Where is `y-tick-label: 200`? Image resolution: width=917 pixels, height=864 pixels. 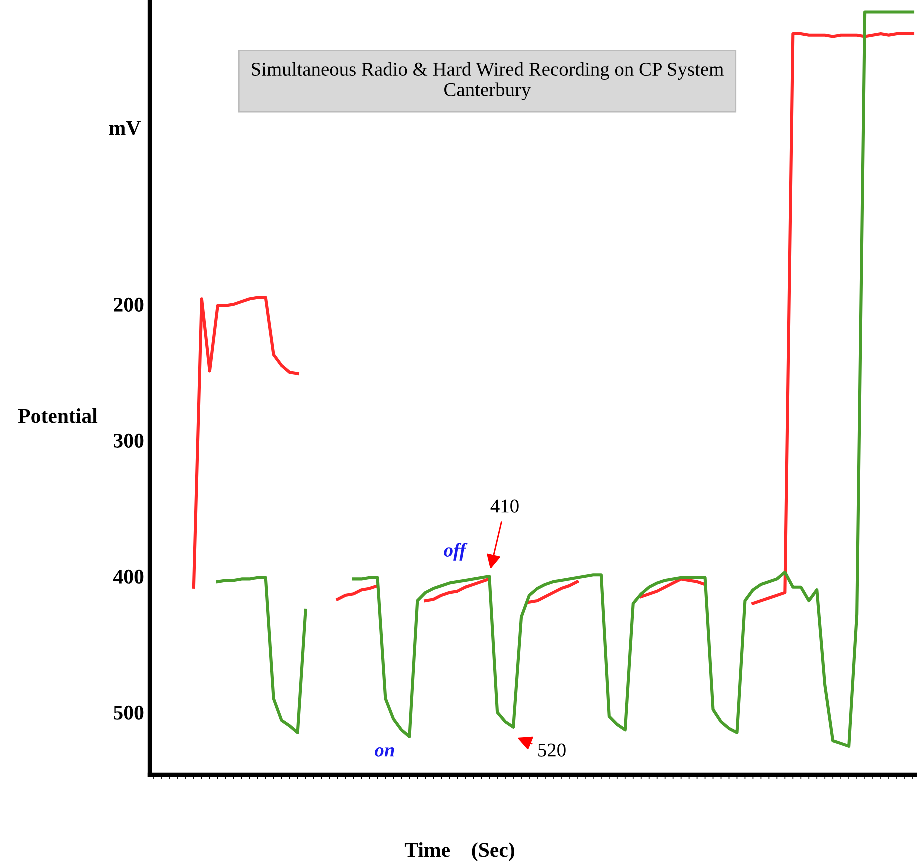 y-tick-label: 200 is located at coordinates (129, 305).